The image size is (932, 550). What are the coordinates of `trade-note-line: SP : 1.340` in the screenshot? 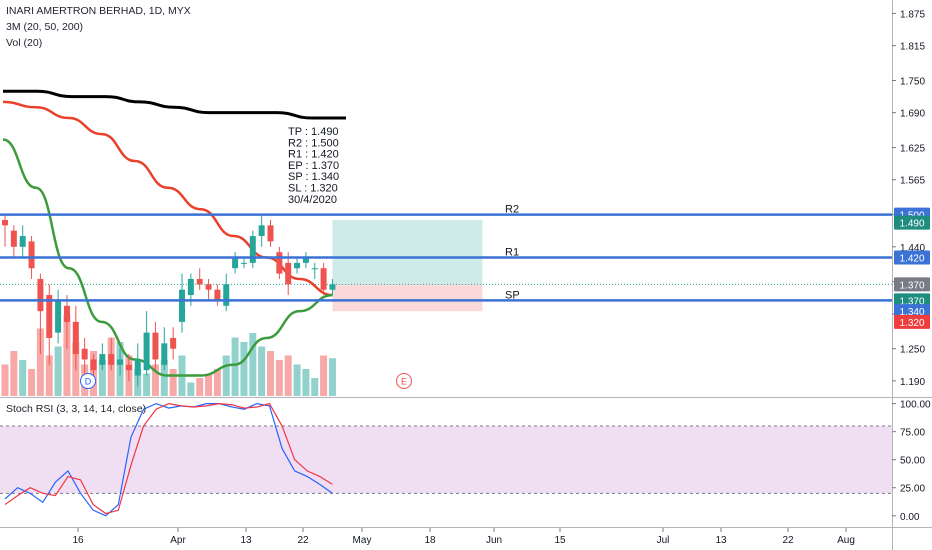 It's located at (313, 177).